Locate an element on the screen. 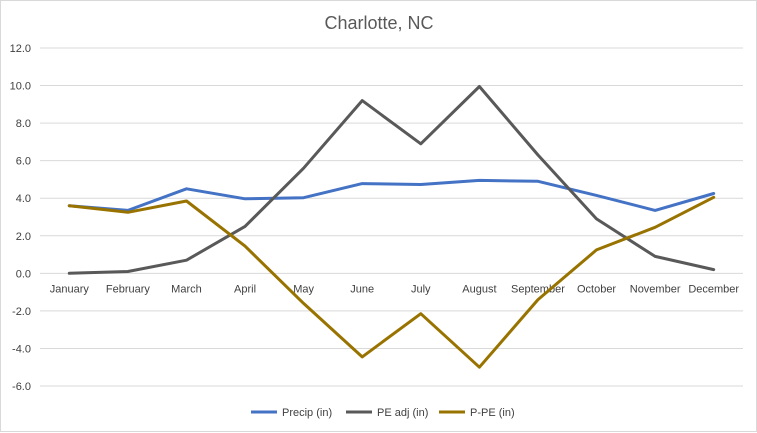 The height and width of the screenshot is (433, 757). y-tick-label: 6.0 is located at coordinates (23, 162).